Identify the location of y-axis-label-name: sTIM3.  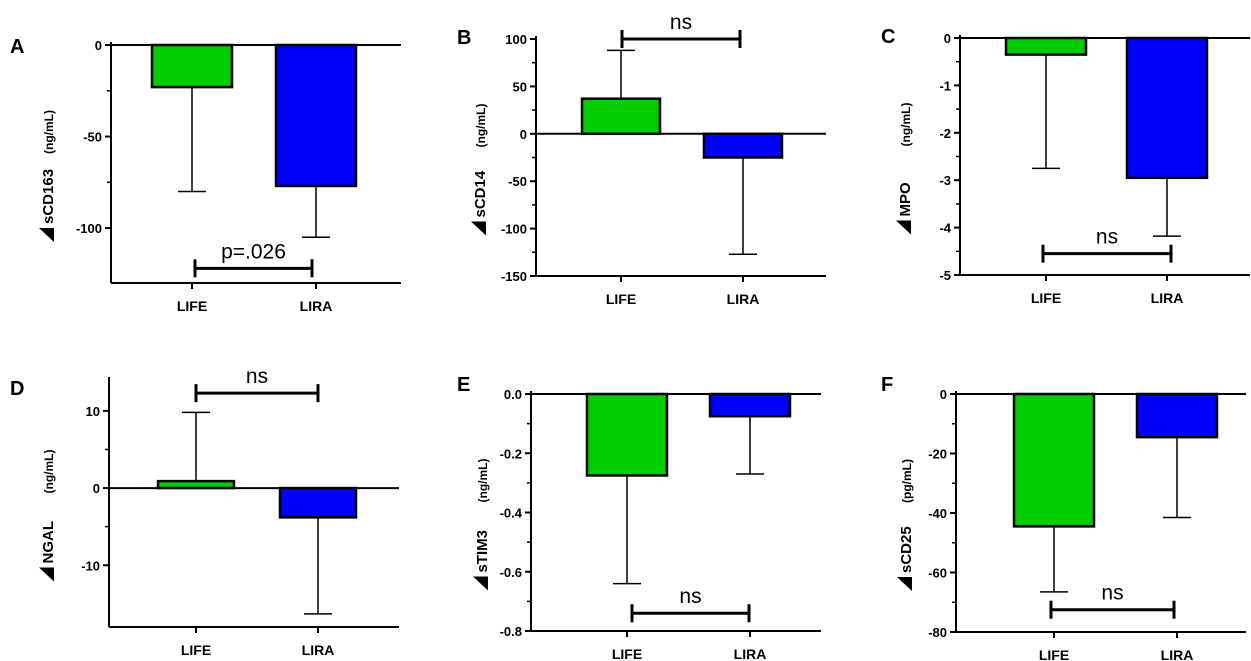
(482, 551).